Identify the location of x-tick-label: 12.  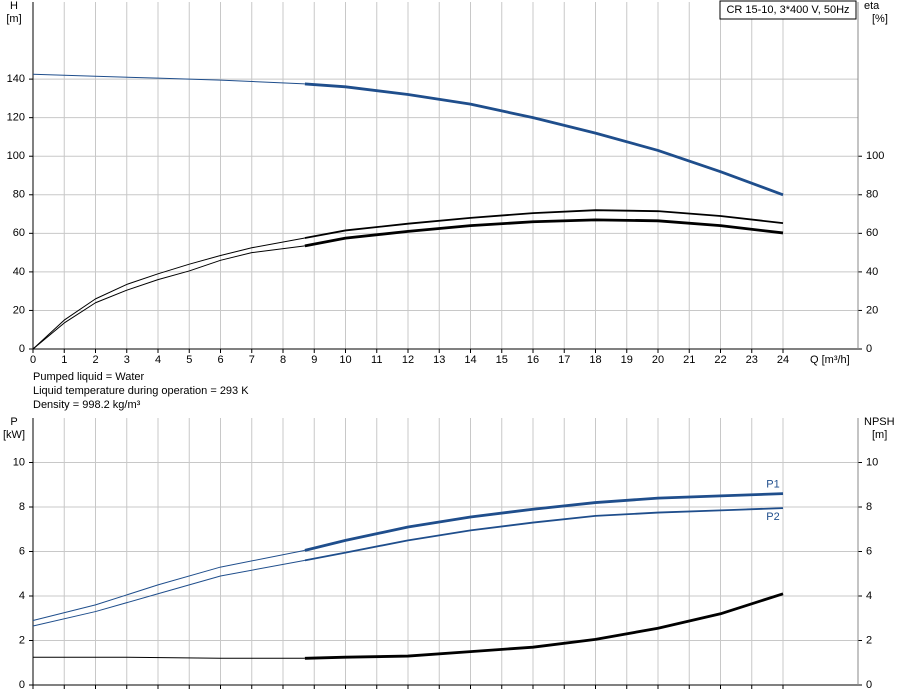
(408, 360).